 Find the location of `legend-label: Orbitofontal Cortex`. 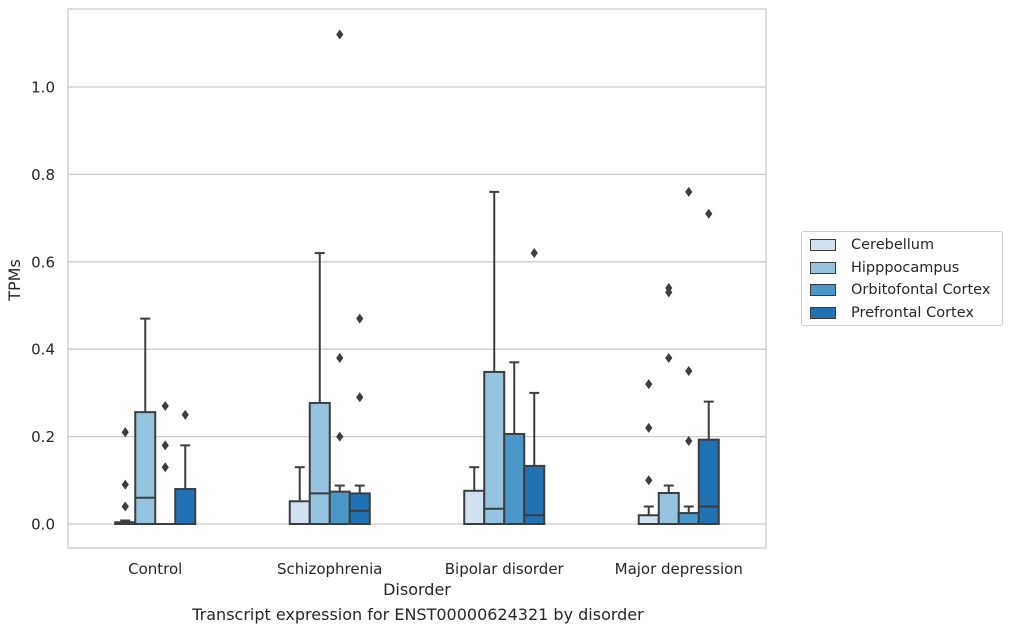

legend-label: Orbitofontal Cortex is located at coordinates (921, 290).